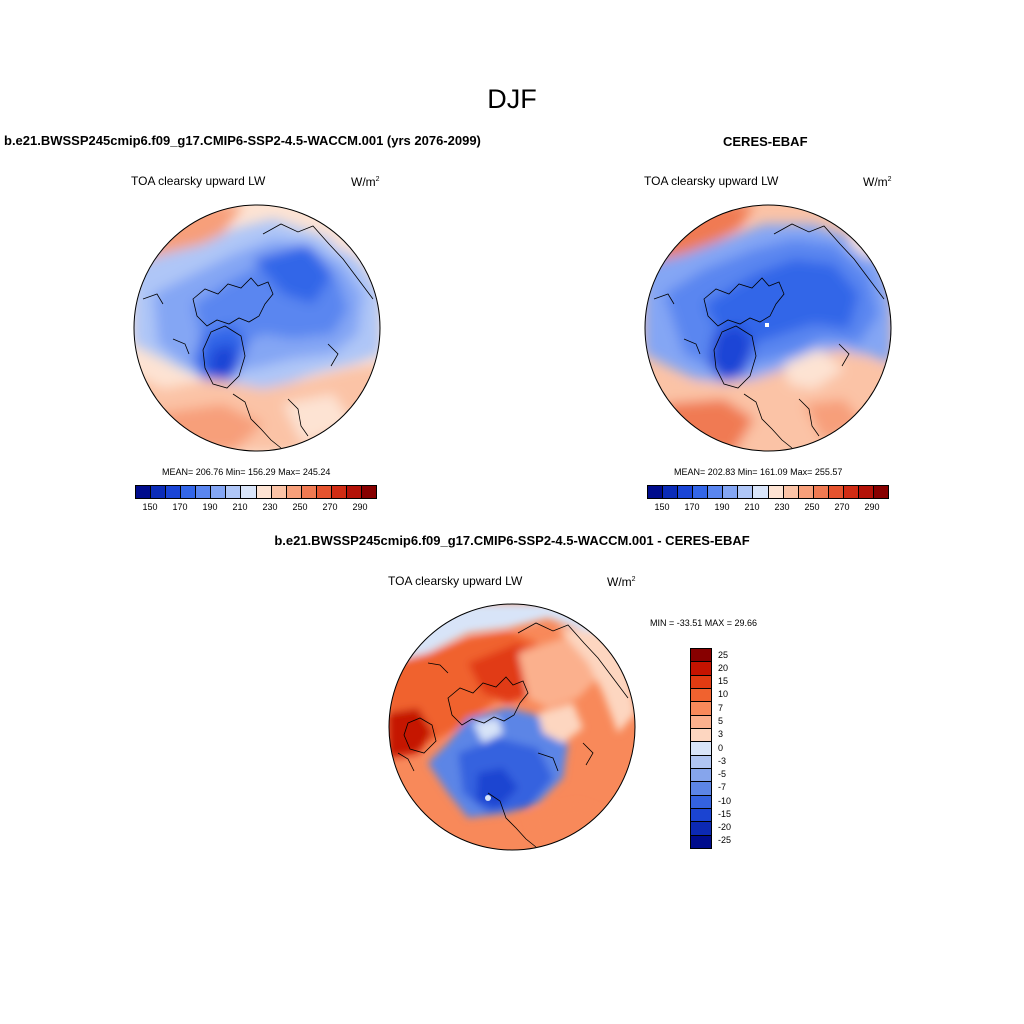  I want to click on panel1-colorbar-tick-label: 190, so click(210, 507).